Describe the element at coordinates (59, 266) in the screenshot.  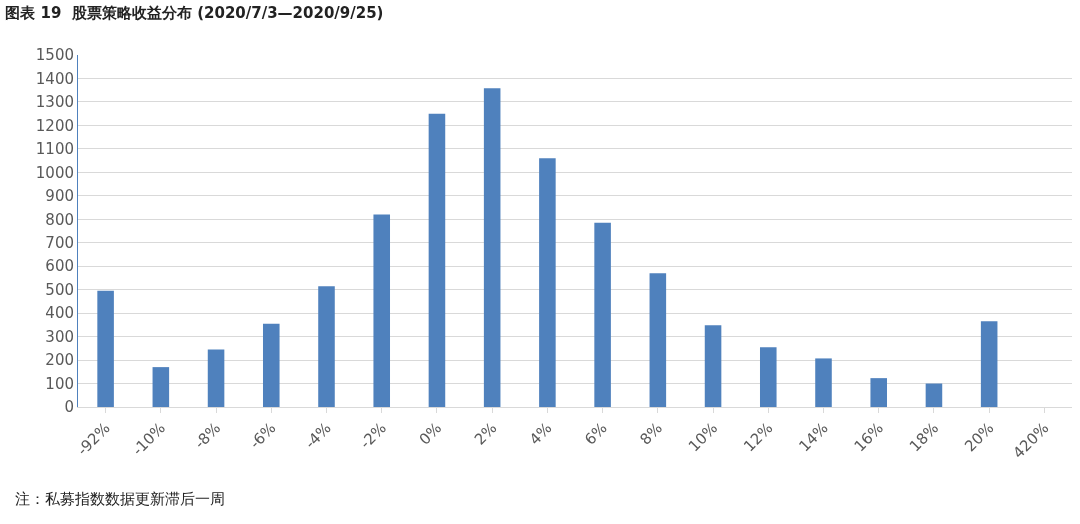
I see `y-tick-label: 600` at that location.